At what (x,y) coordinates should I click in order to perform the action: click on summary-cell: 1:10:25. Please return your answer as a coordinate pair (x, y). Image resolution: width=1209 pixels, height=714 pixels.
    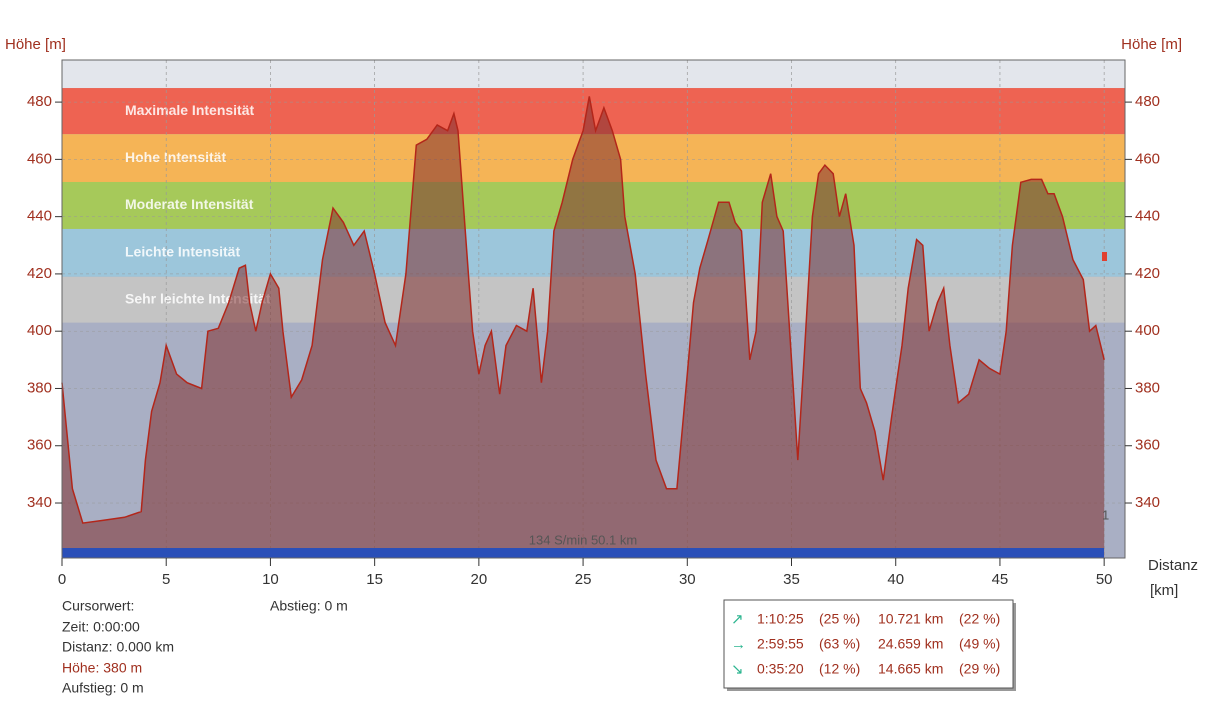
    Looking at the image, I should click on (780, 619).